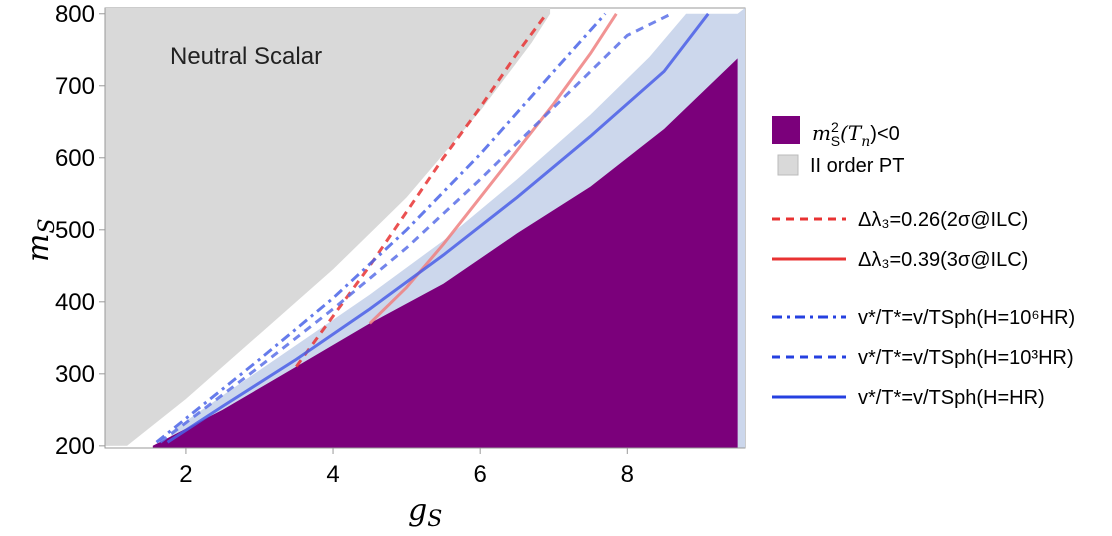 The height and width of the screenshot is (536, 1112). What do you see at coordinates (786, 130) in the screenshot?
I see `legend-swatch-negative-mass` at bounding box center [786, 130].